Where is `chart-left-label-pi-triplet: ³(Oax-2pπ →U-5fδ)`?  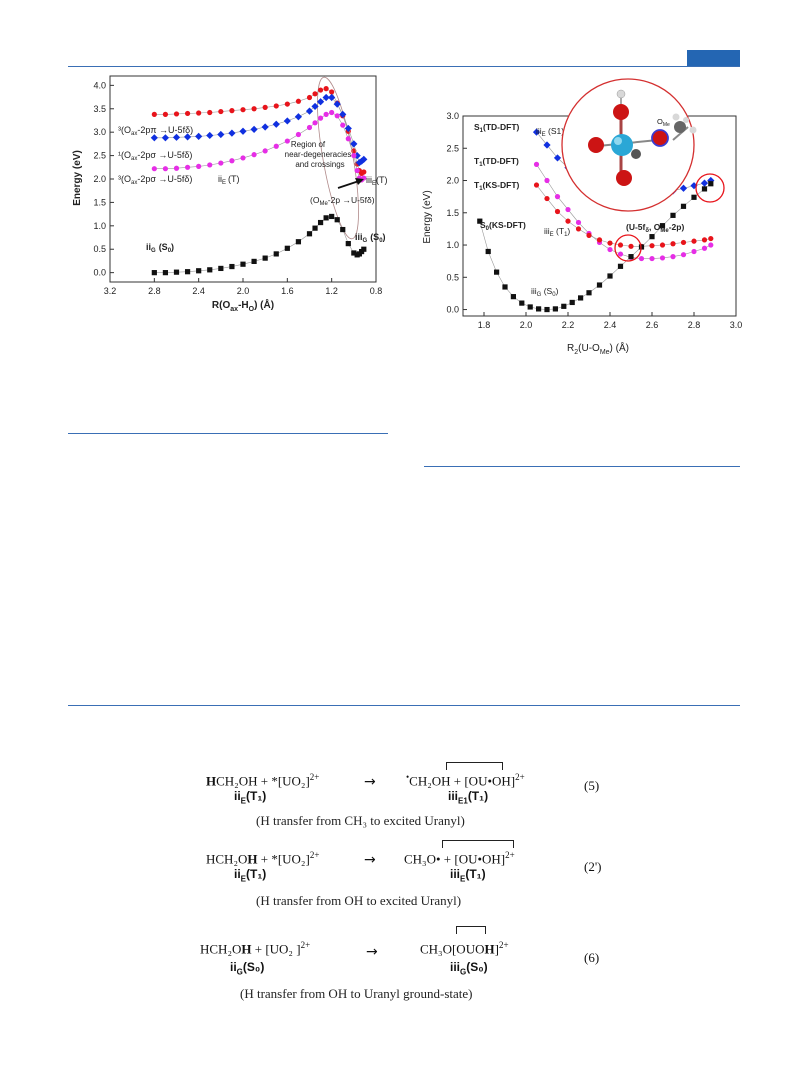 chart-left-label-pi-triplet: ³(Oax-2pπ →U-5fδ) is located at coordinates (155, 131).